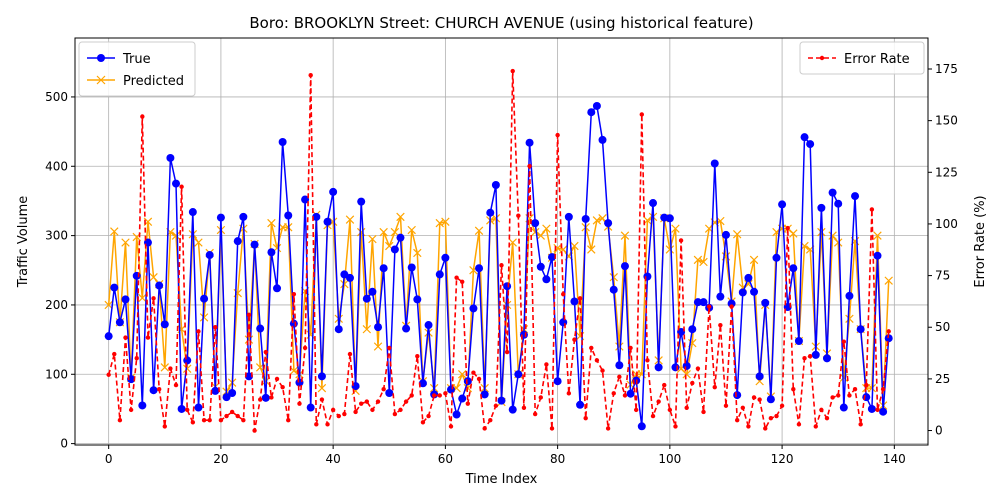 The width and height of the screenshot is (1000, 500). Describe the element at coordinates (56, 236) in the screenshot. I see `y-tick-label: 300` at that location.